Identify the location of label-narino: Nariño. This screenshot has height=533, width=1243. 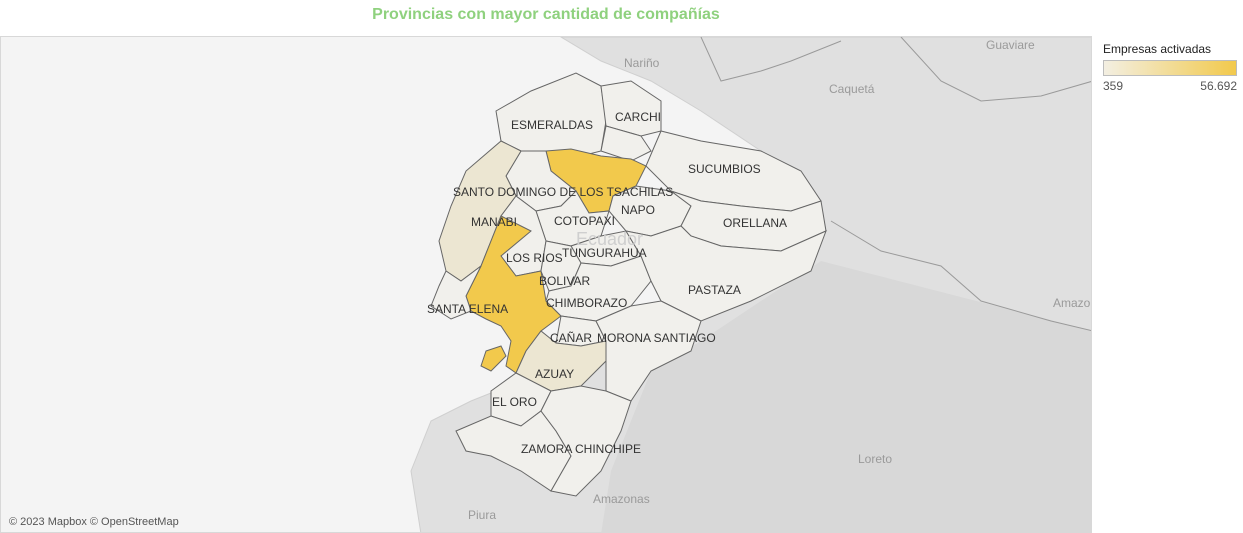
(642, 63).